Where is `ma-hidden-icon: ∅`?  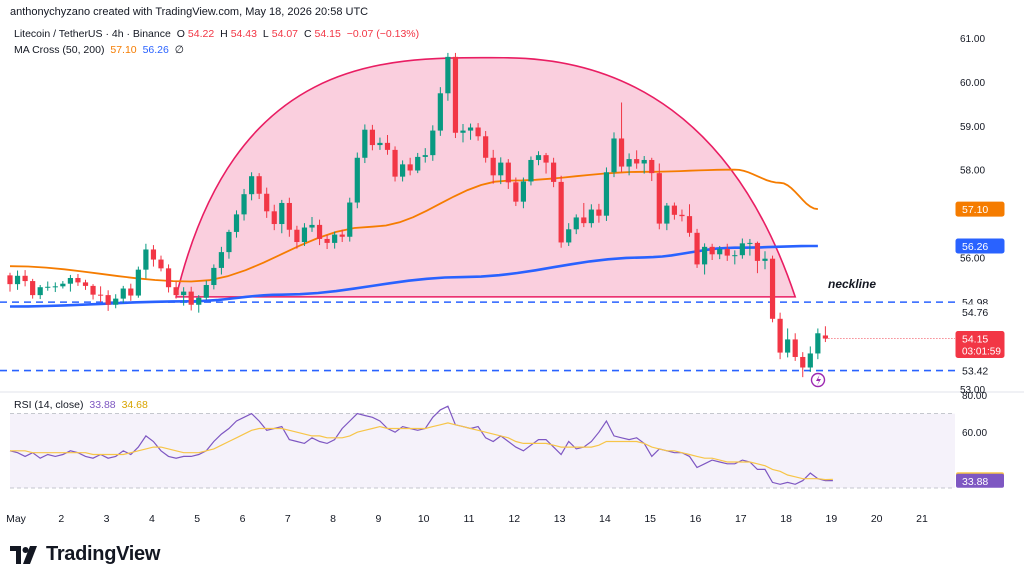 ma-hidden-icon: ∅ is located at coordinates (179, 50).